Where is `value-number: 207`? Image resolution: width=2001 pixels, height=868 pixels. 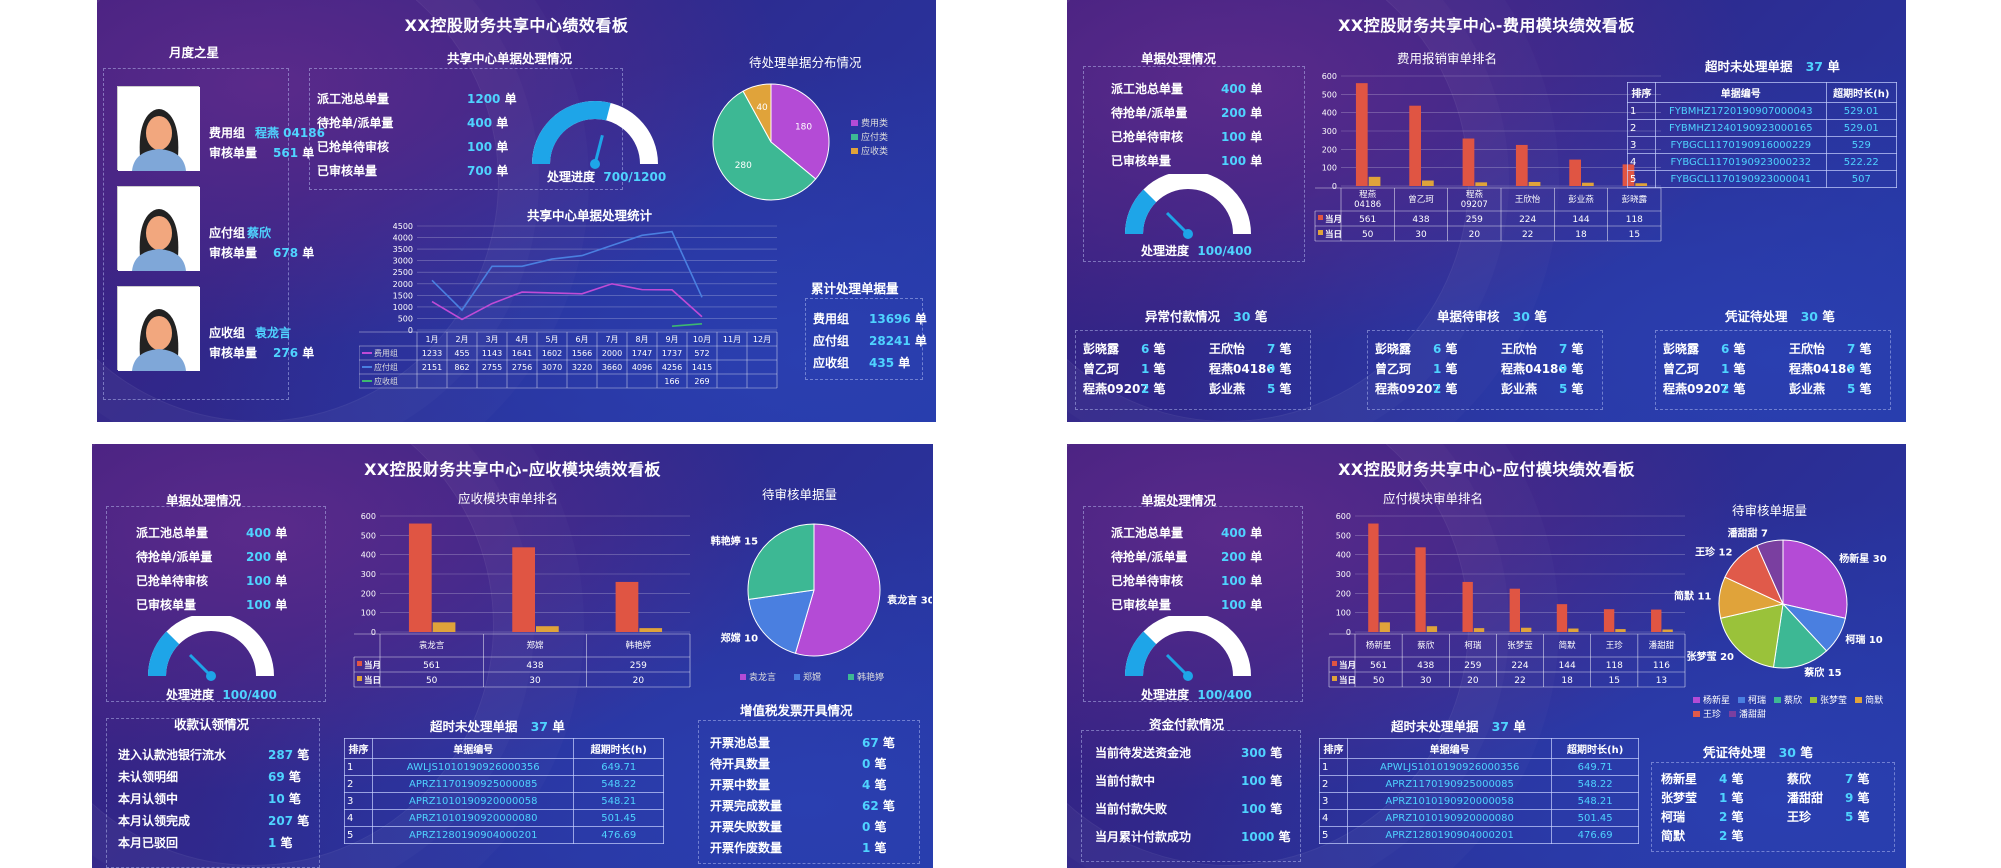
value-number: 207 is located at coordinates (281, 821).